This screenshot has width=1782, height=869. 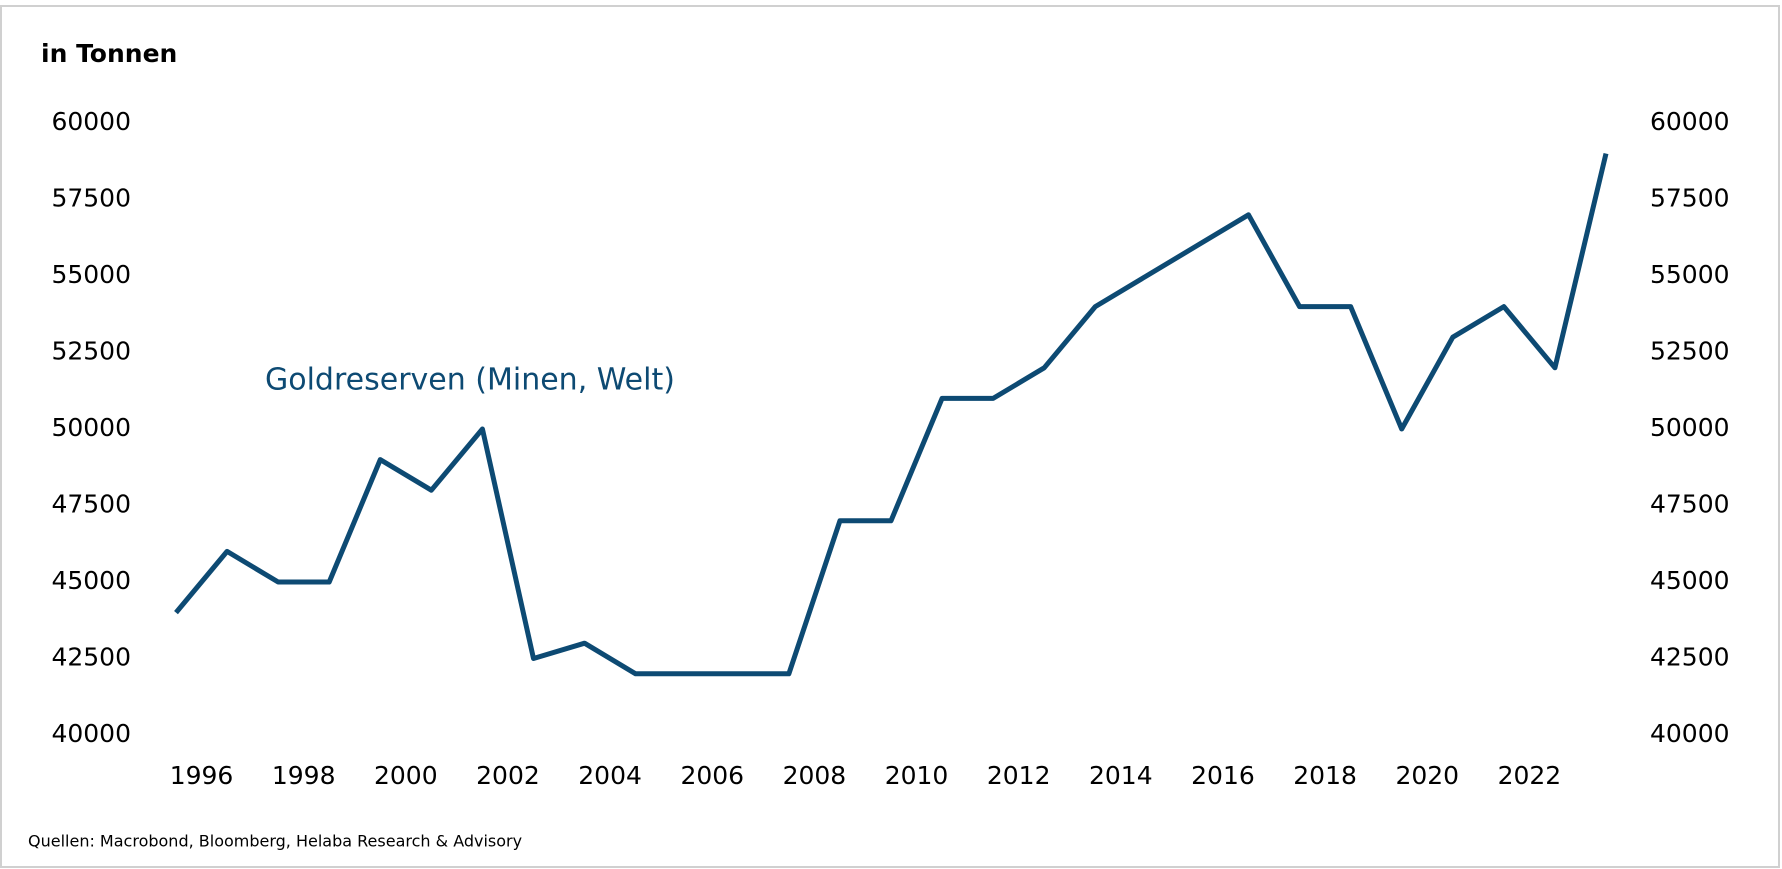 What do you see at coordinates (917, 775) in the screenshot?
I see `x-tick-label: 2010` at bounding box center [917, 775].